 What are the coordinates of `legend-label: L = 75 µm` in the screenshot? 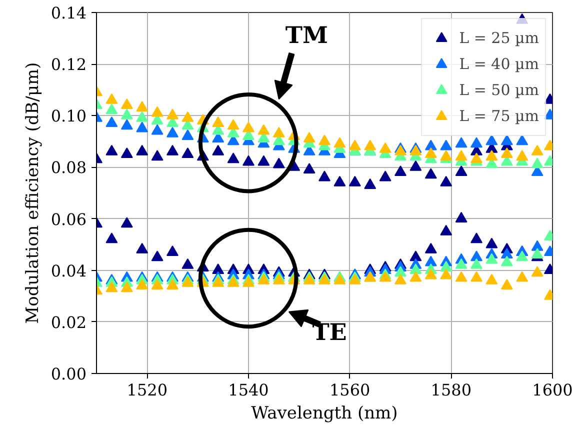 It's located at (499, 116).